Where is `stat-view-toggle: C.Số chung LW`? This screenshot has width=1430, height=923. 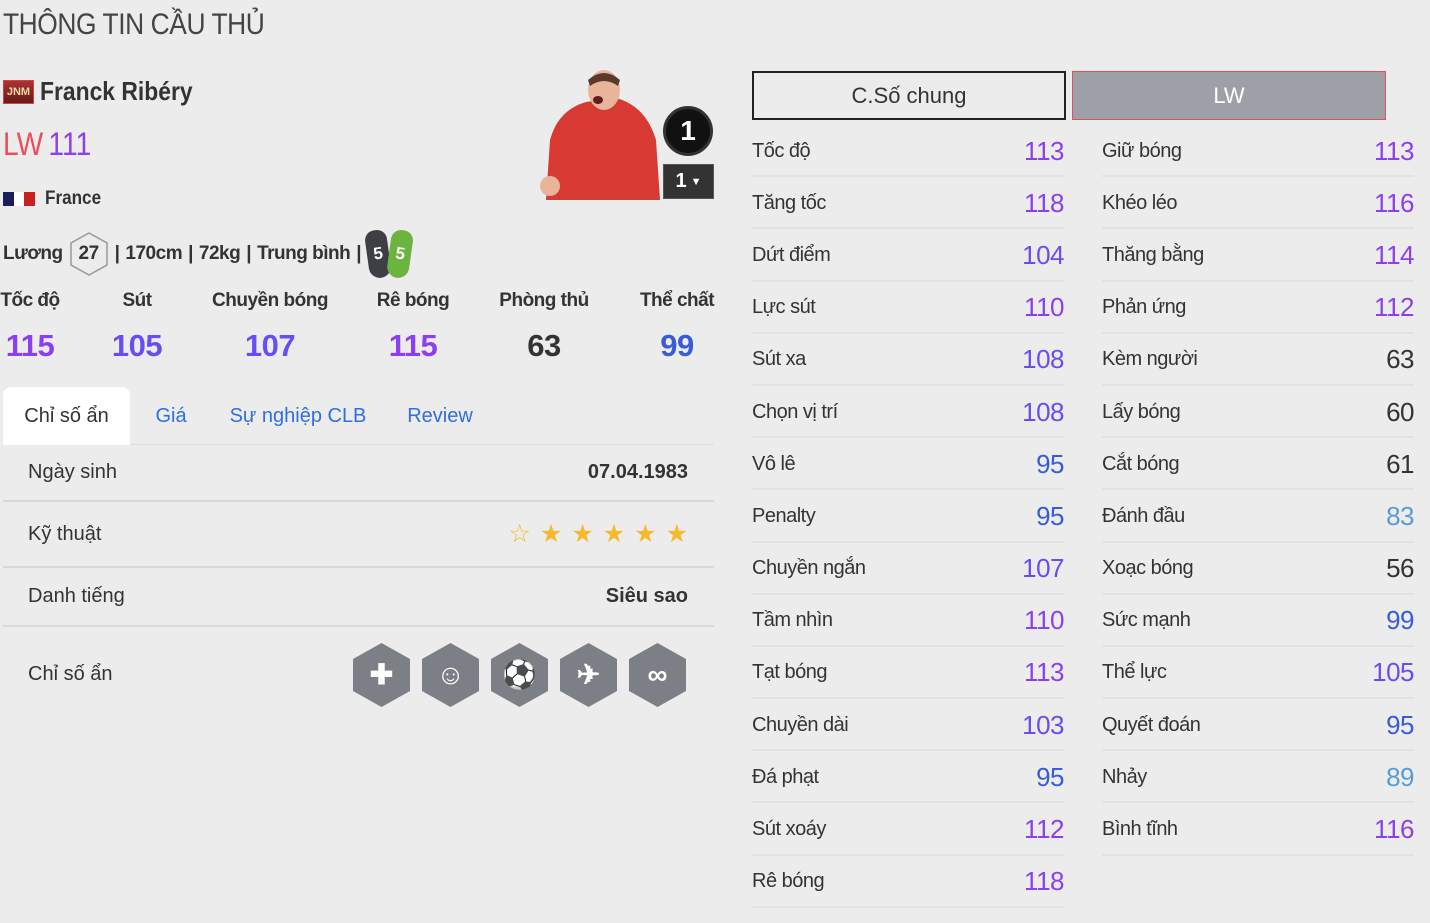 stat-view-toggle: C.Số chung LW is located at coordinates (1069, 95).